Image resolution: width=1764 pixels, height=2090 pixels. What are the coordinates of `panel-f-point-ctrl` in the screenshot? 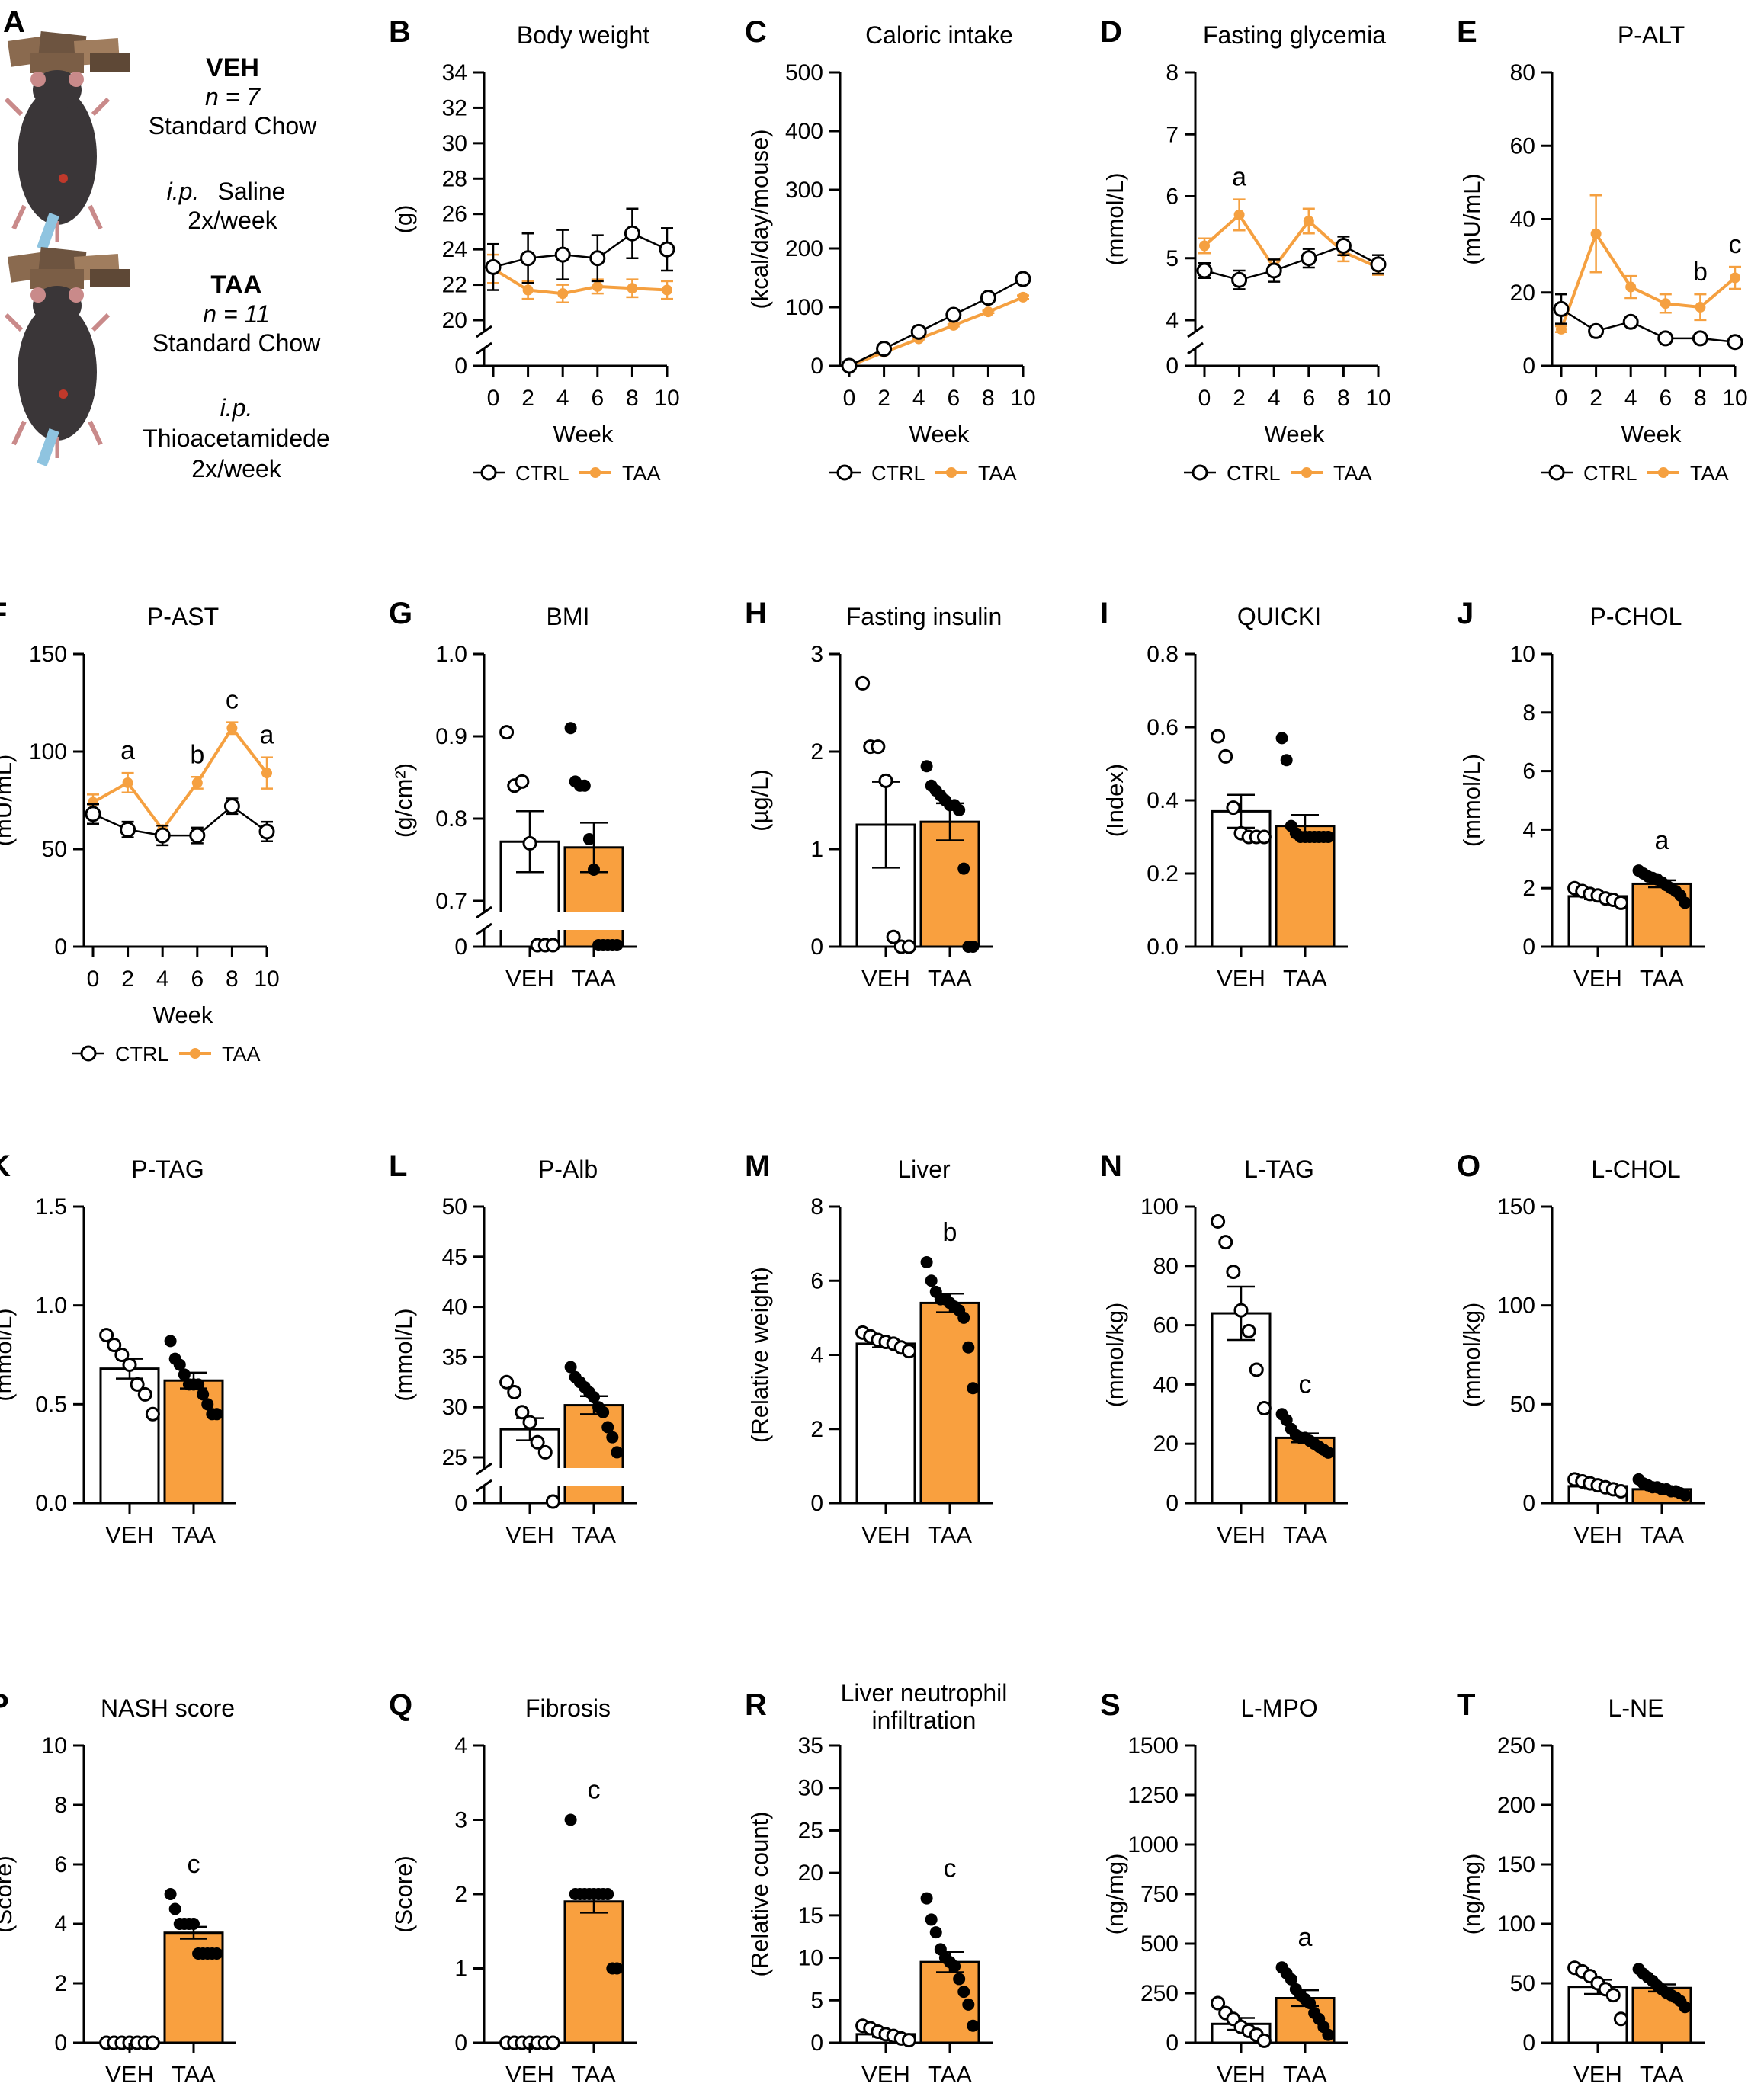 It's located at (93, 814).